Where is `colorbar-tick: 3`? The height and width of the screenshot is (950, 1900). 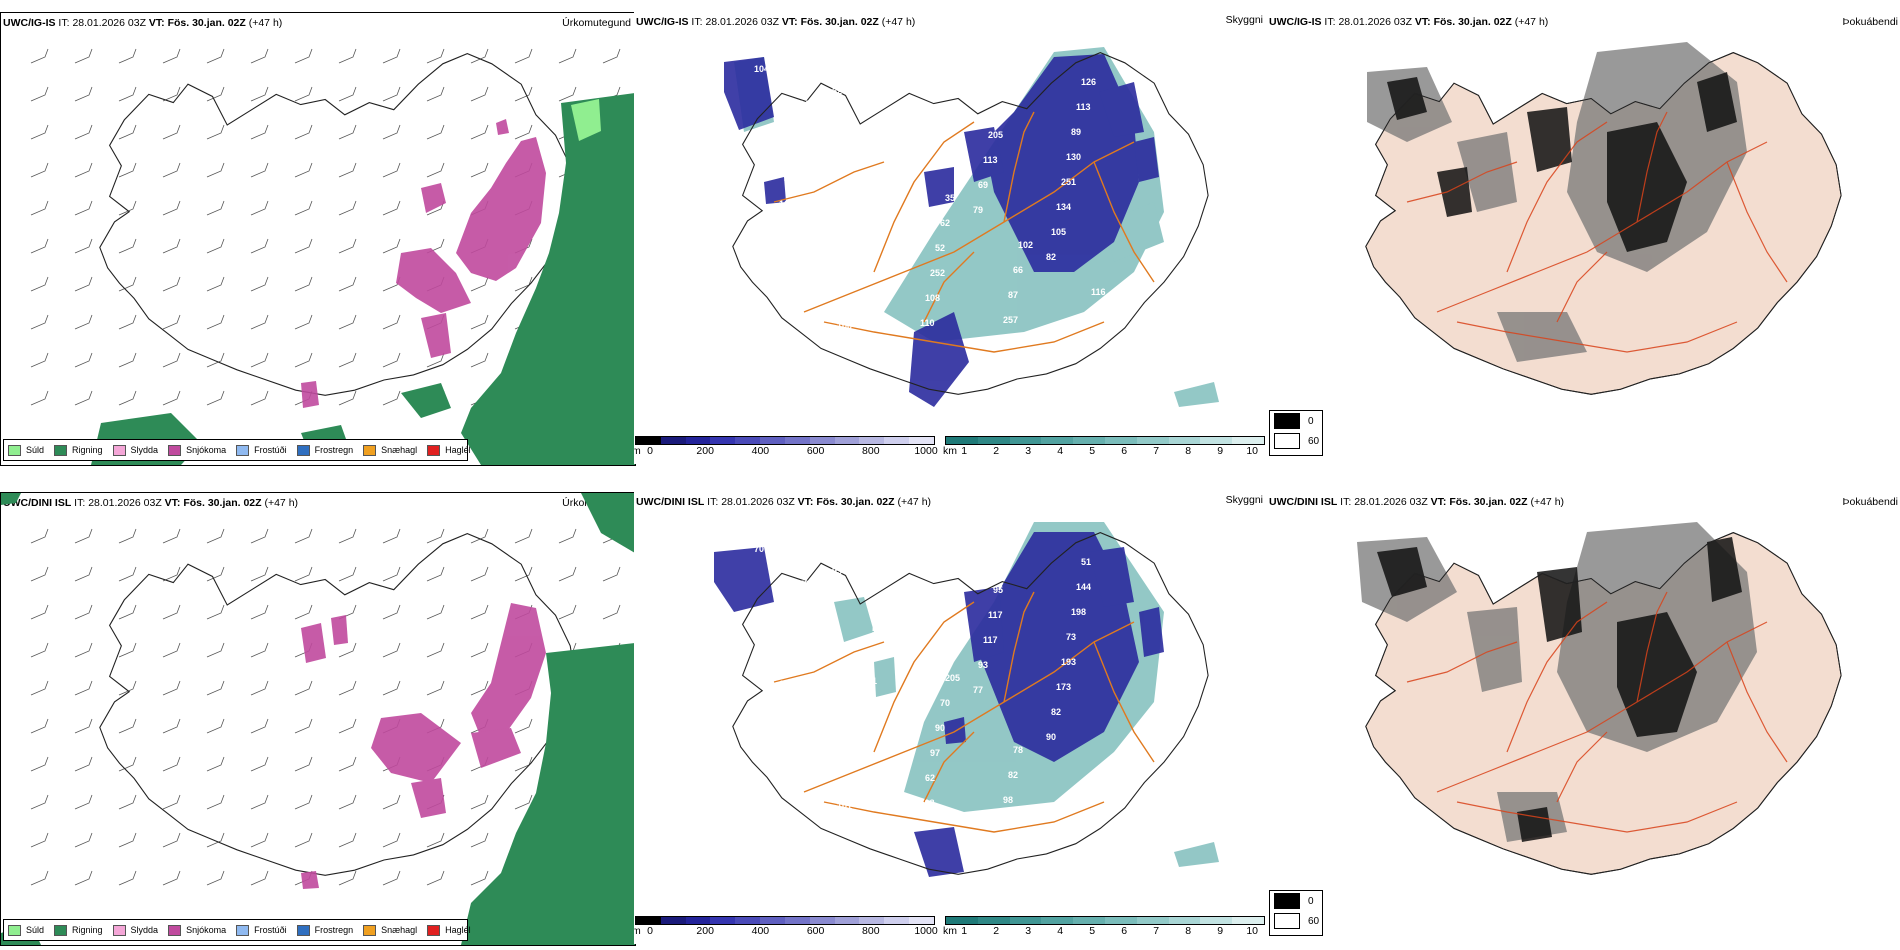 colorbar-tick: 3 is located at coordinates (1028, 451).